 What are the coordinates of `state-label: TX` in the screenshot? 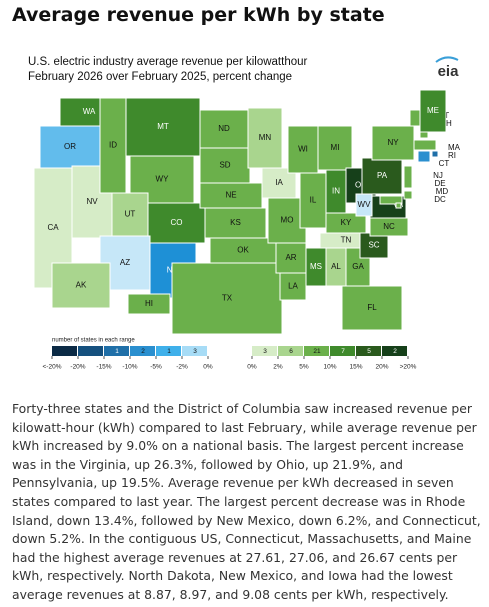 It's located at (227, 298).